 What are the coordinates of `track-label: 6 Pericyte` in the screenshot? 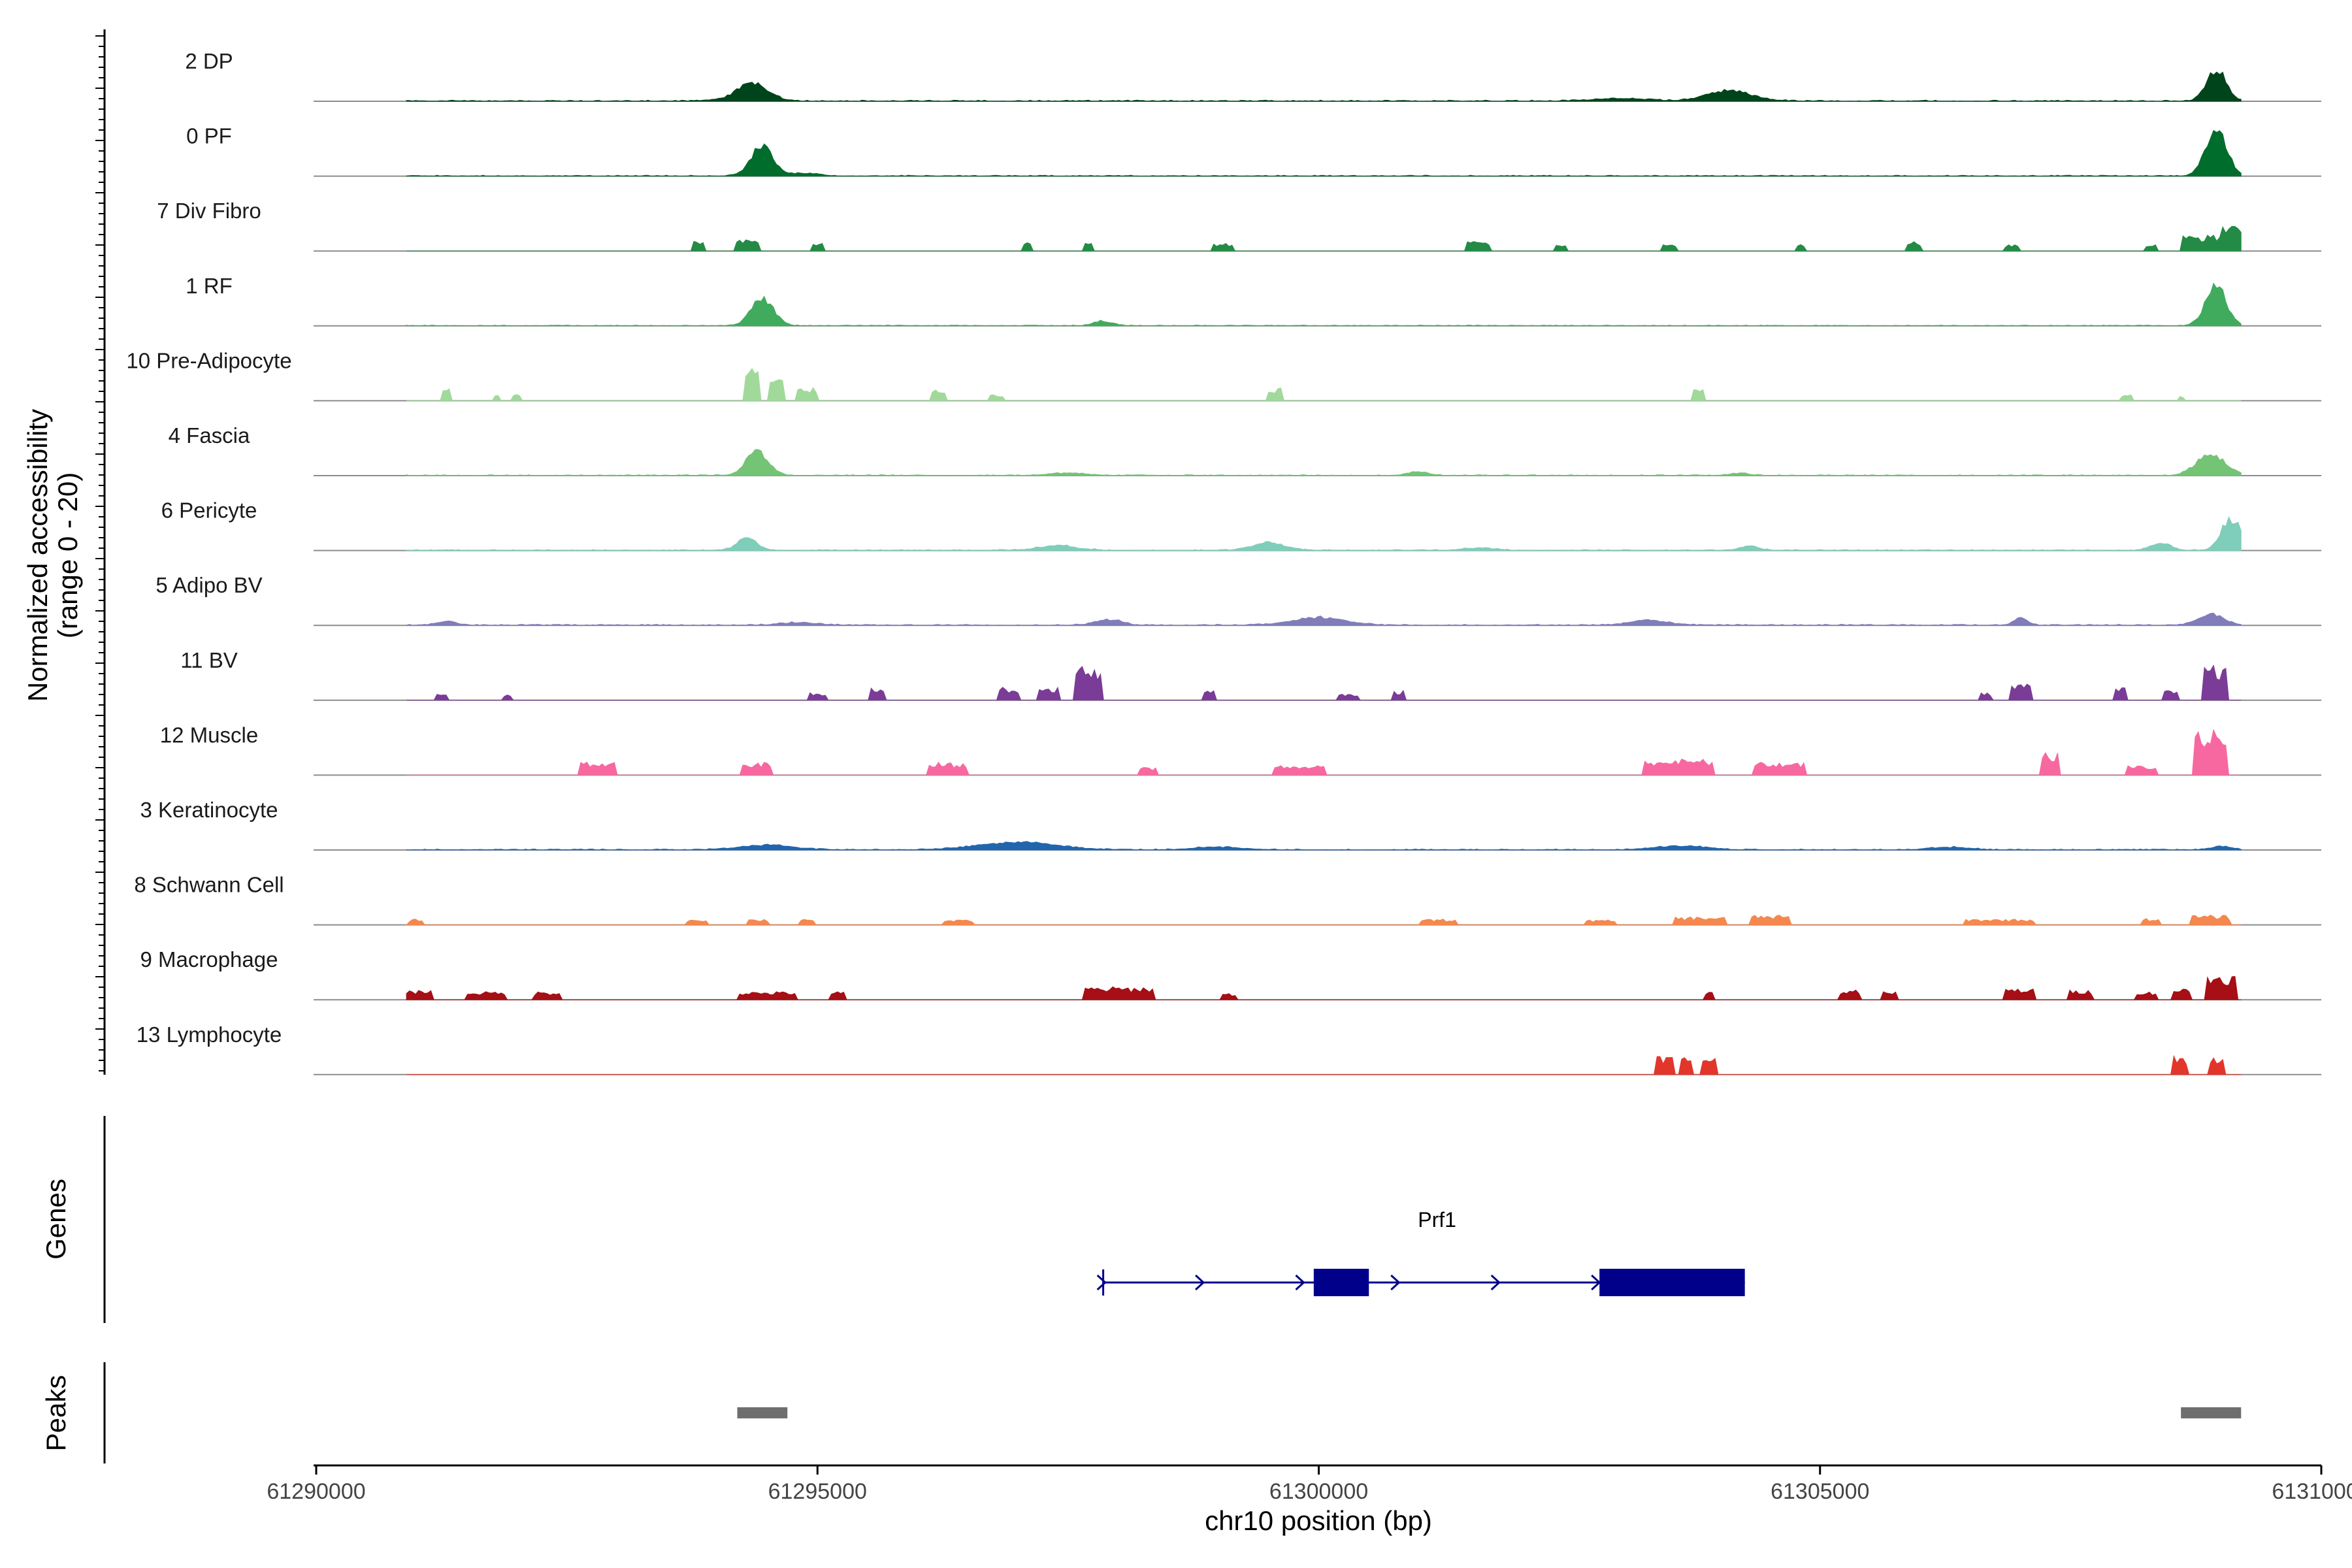 It's located at (209, 510).